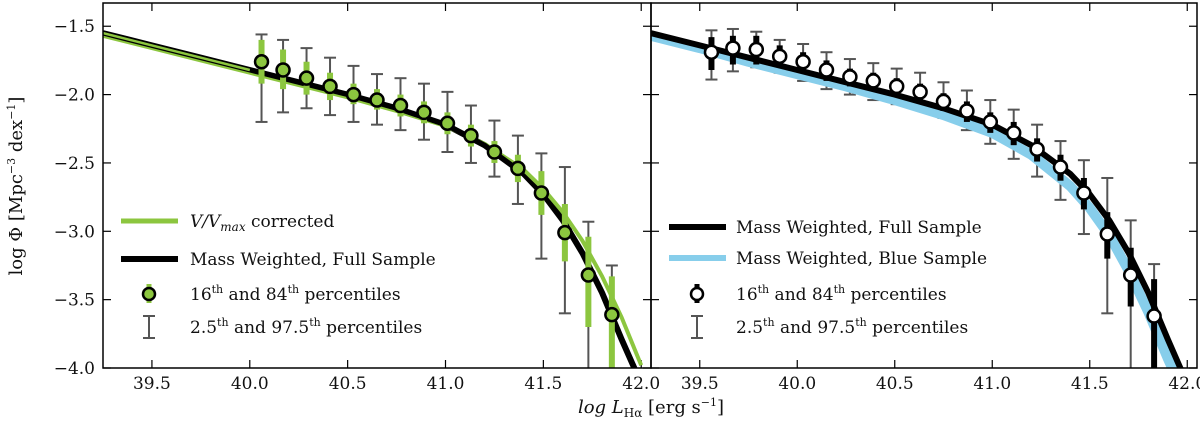 The image size is (1200, 425). What do you see at coordinates (177, 51) in the screenshot?
I see `fit-line-green-edge` at bounding box center [177, 51].